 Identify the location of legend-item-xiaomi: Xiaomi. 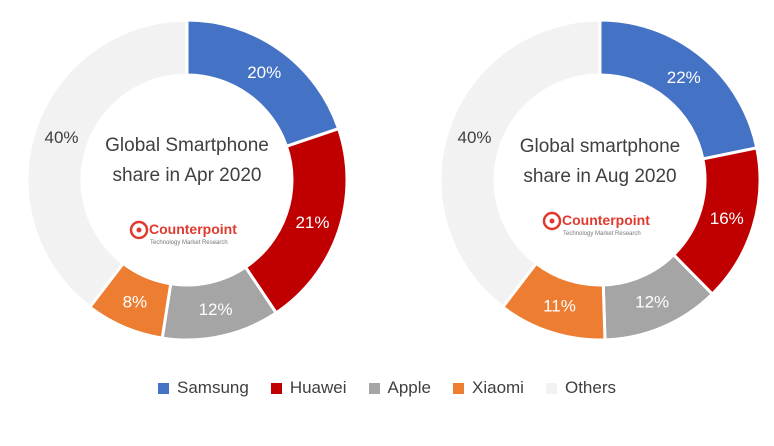
(488, 388).